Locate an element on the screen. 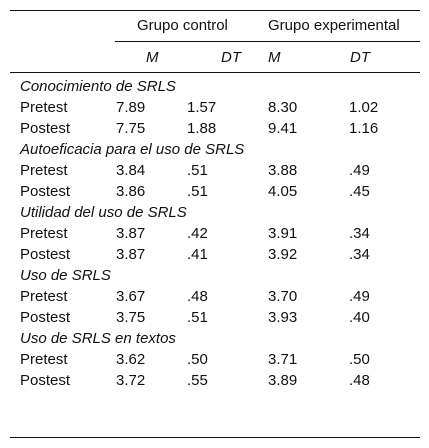  cell-exp-m: 8.30 is located at coordinates (283, 107).